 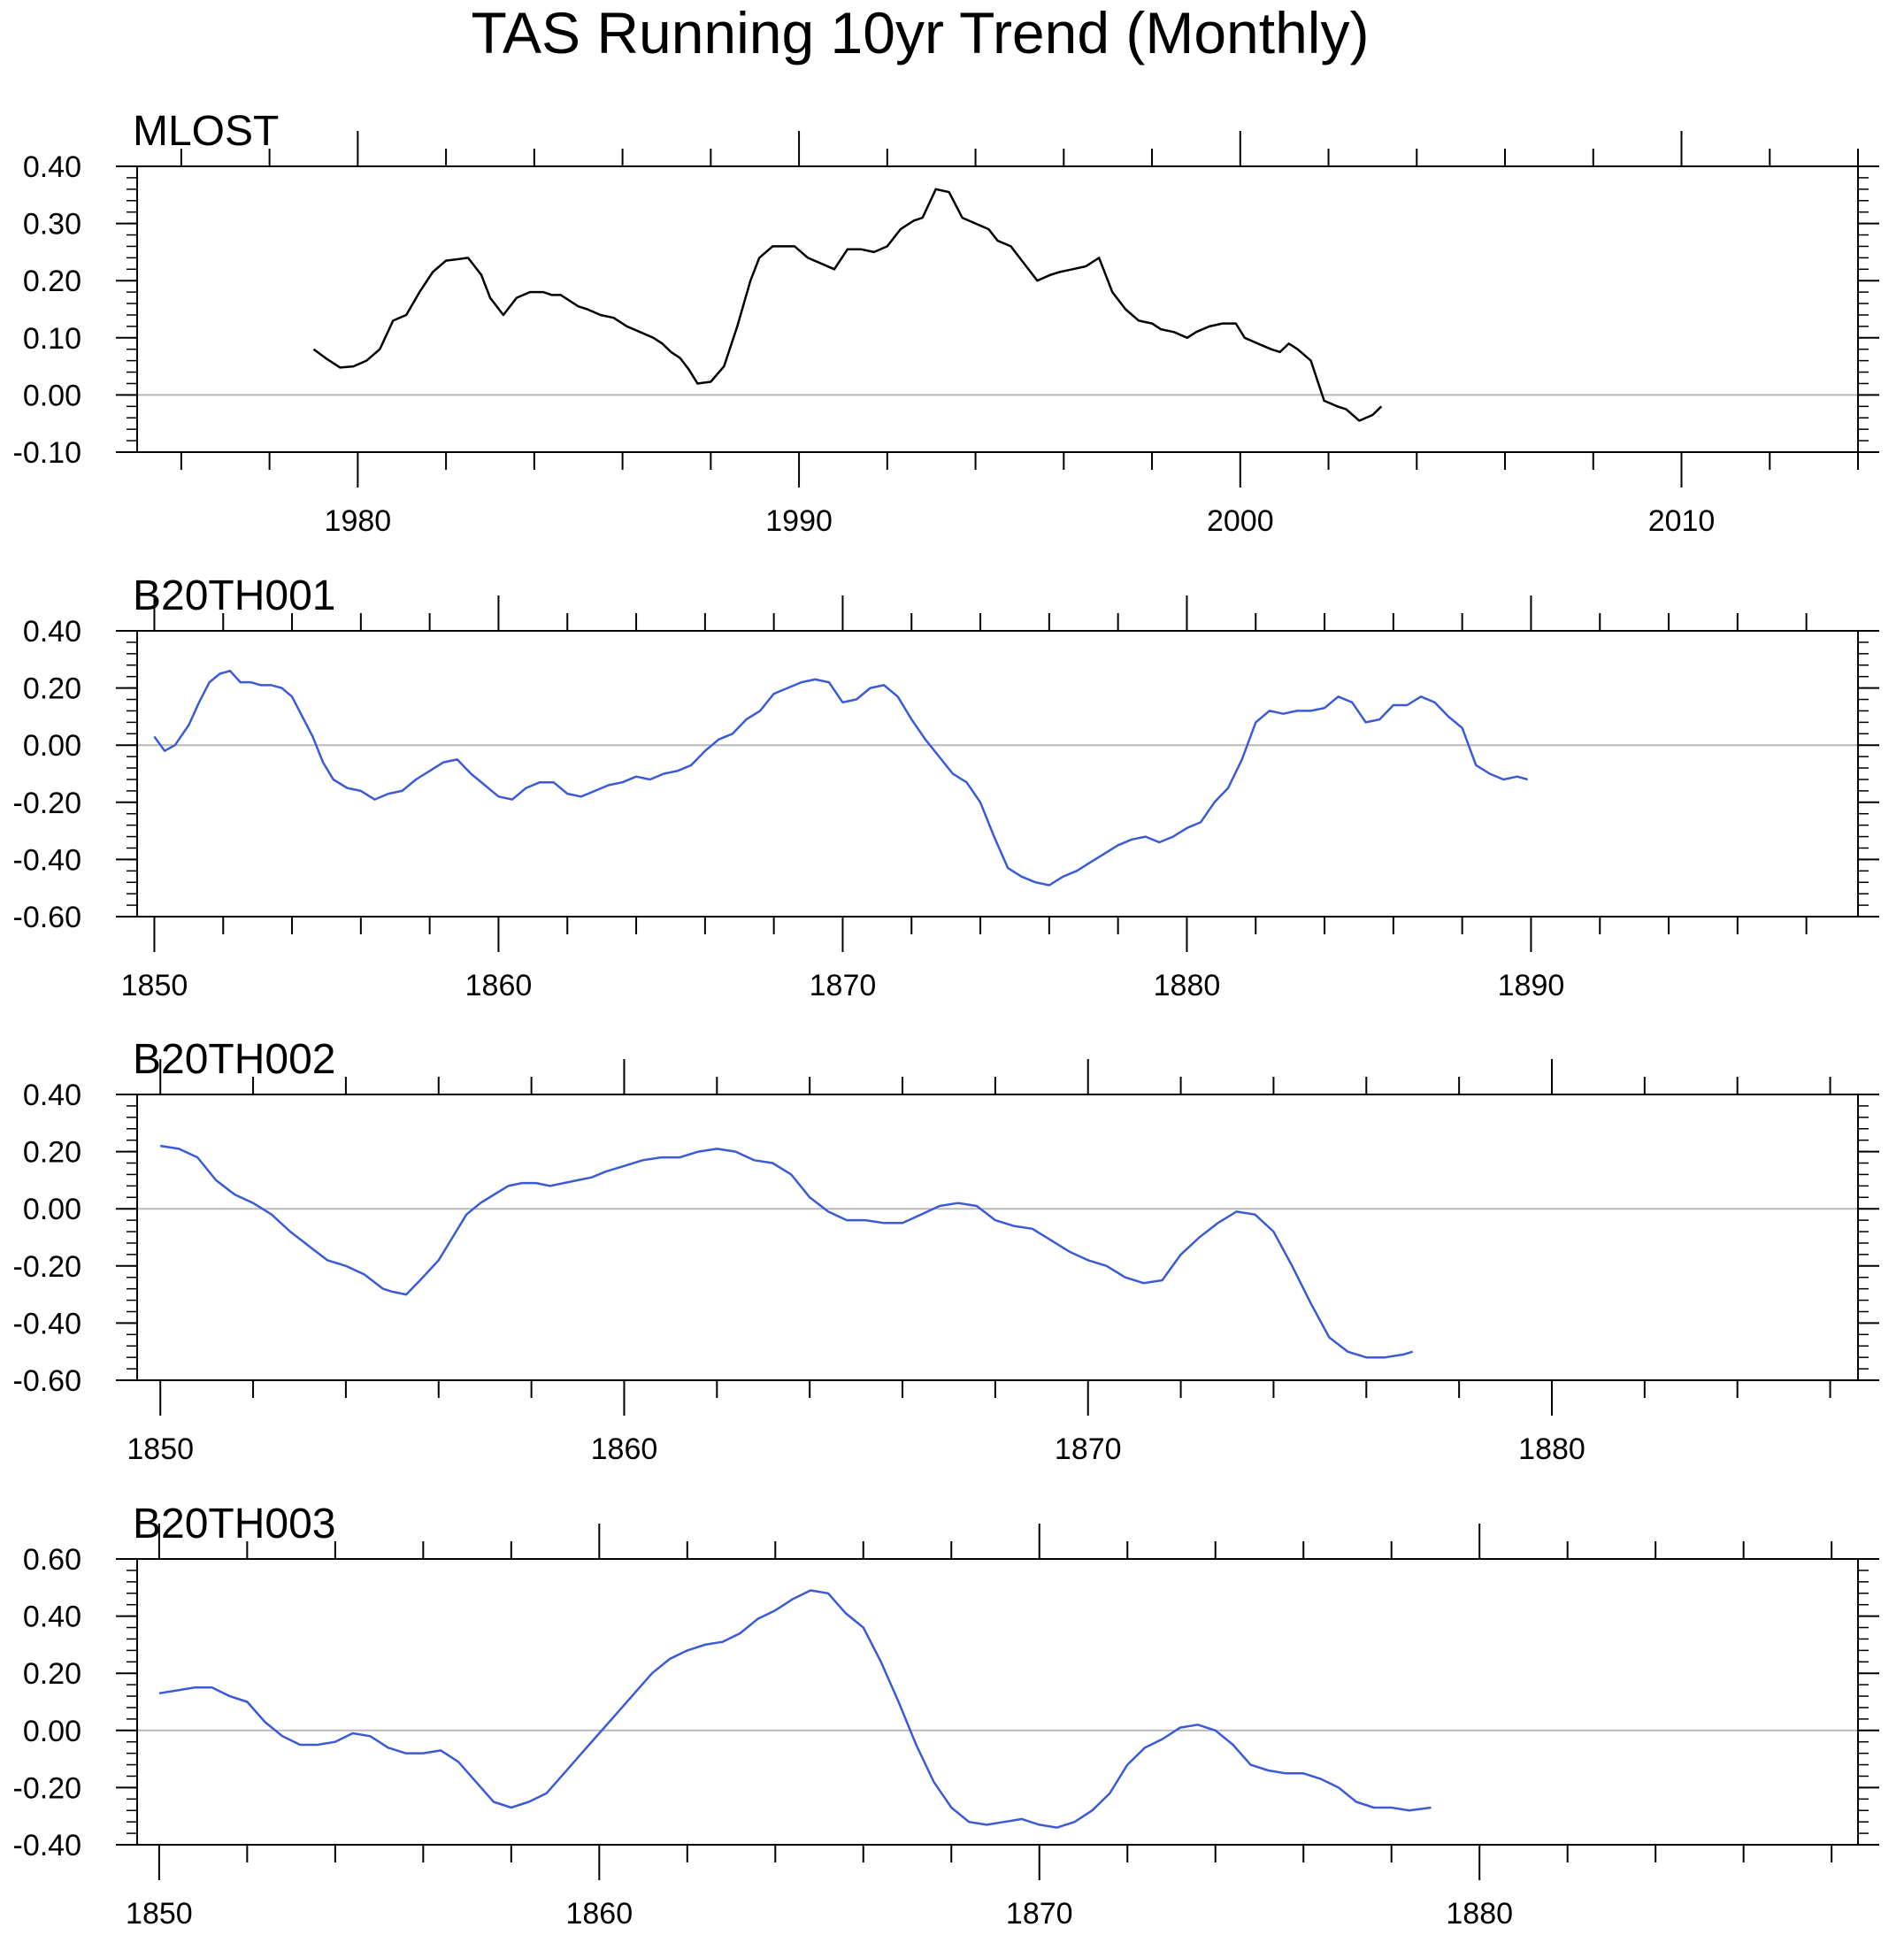 What do you see at coordinates (52, 1560) in the screenshot?
I see `y-tick-label: 0.60` at bounding box center [52, 1560].